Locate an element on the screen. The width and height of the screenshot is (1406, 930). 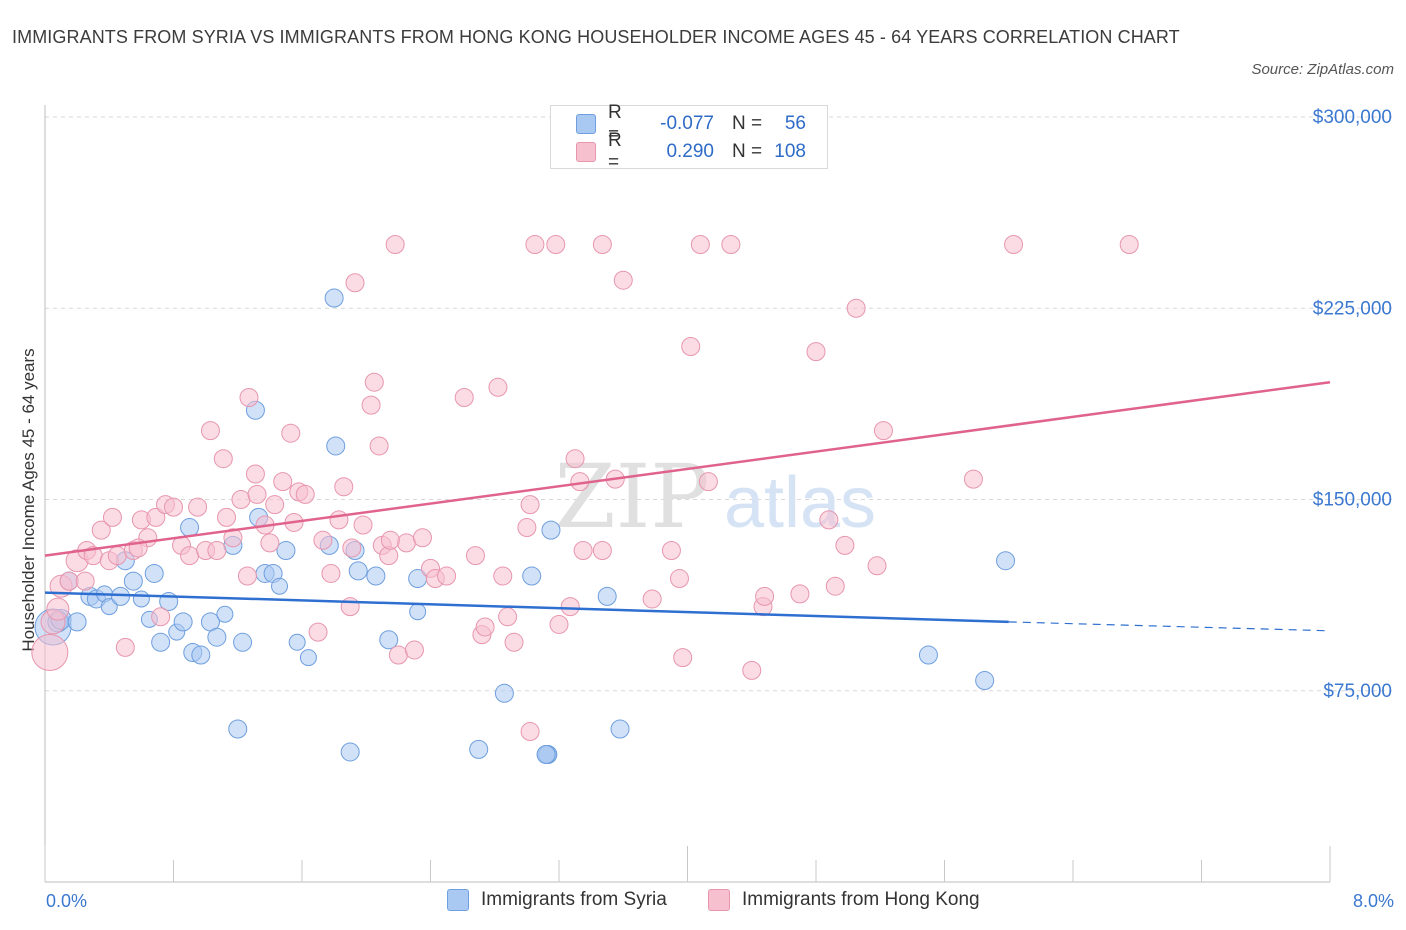
legend-row-syria: R = -0.077 N = 56 is located at coordinates (691, 123).